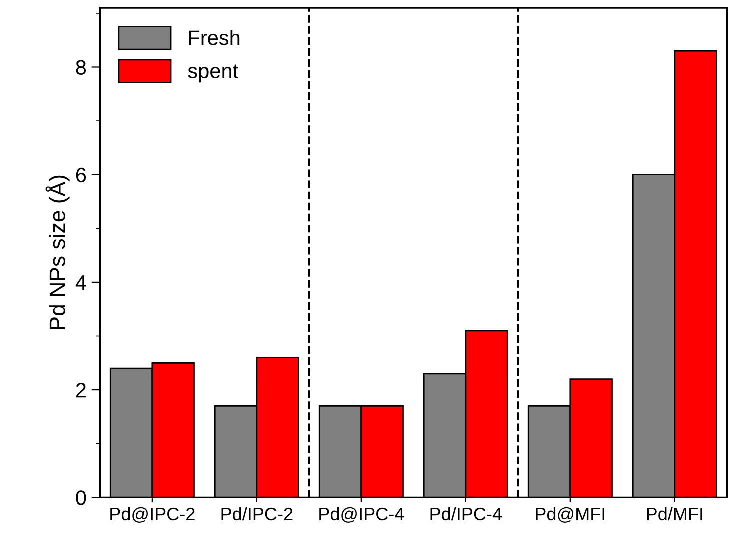  I want to click on y-tick-label: 0, so click(81, 498).